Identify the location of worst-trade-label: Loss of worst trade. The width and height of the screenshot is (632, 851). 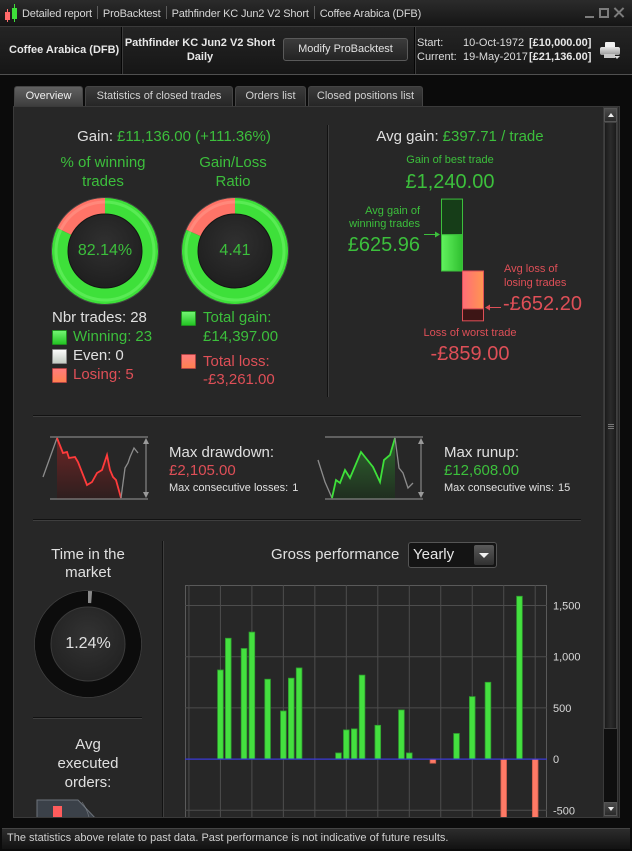
(470, 333).